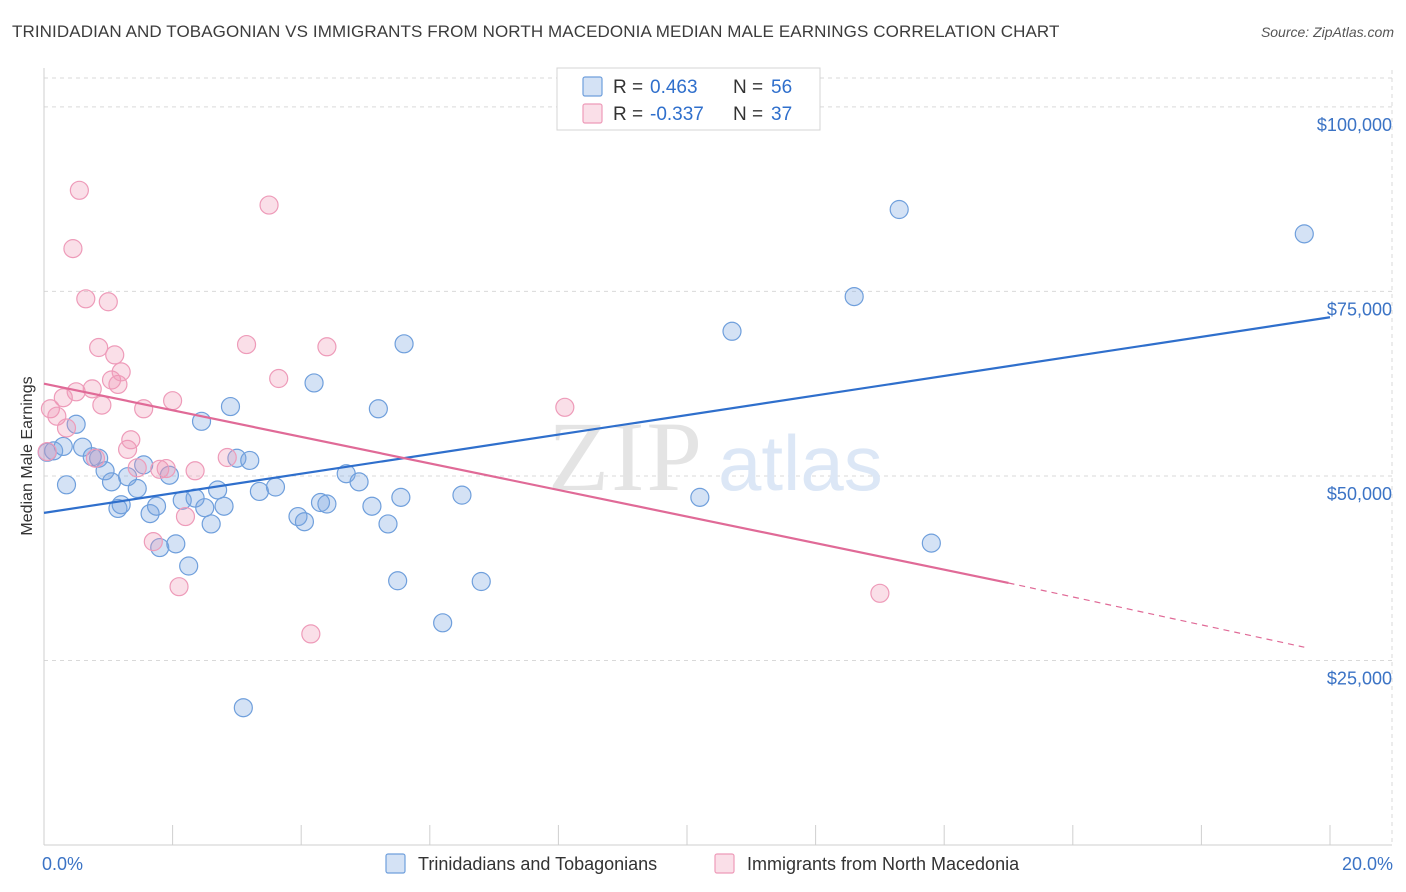 The width and height of the screenshot is (1406, 892). I want to click on source-label: Source: ZipAtlas.com, so click(1327, 32).